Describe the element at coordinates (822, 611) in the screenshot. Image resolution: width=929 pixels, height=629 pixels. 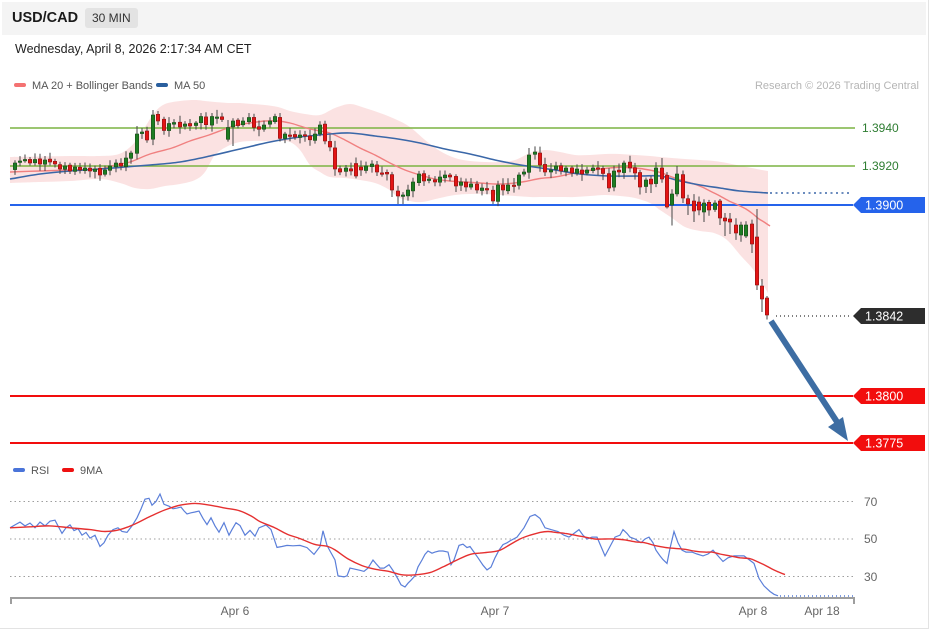
I see `svg-text: Apr 18` at that location.